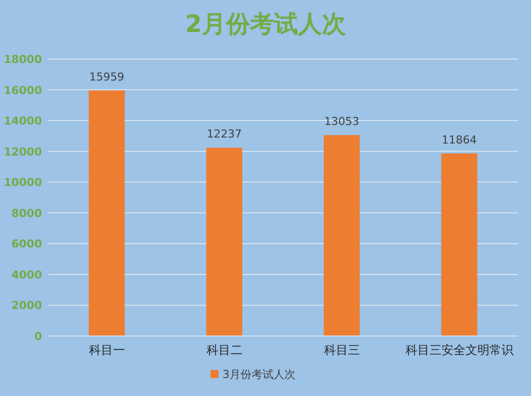 The image size is (531, 396). Describe the element at coordinates (259, 374) in the screenshot. I see `legend-label: 3月份考试人次` at that location.